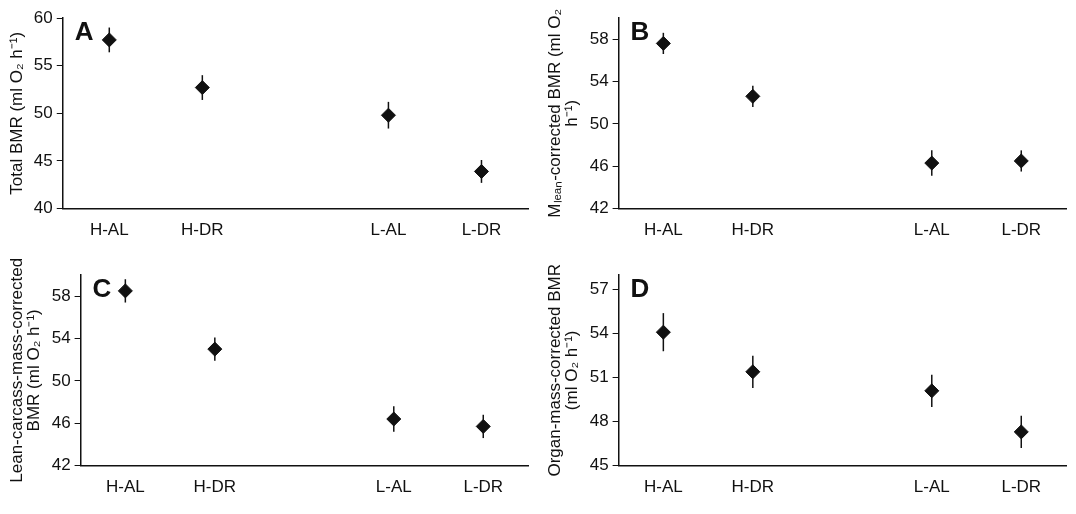 Image resolution: width=1076 pixels, height=514 pixels. I want to click on chart-title: B, so click(640, 31).